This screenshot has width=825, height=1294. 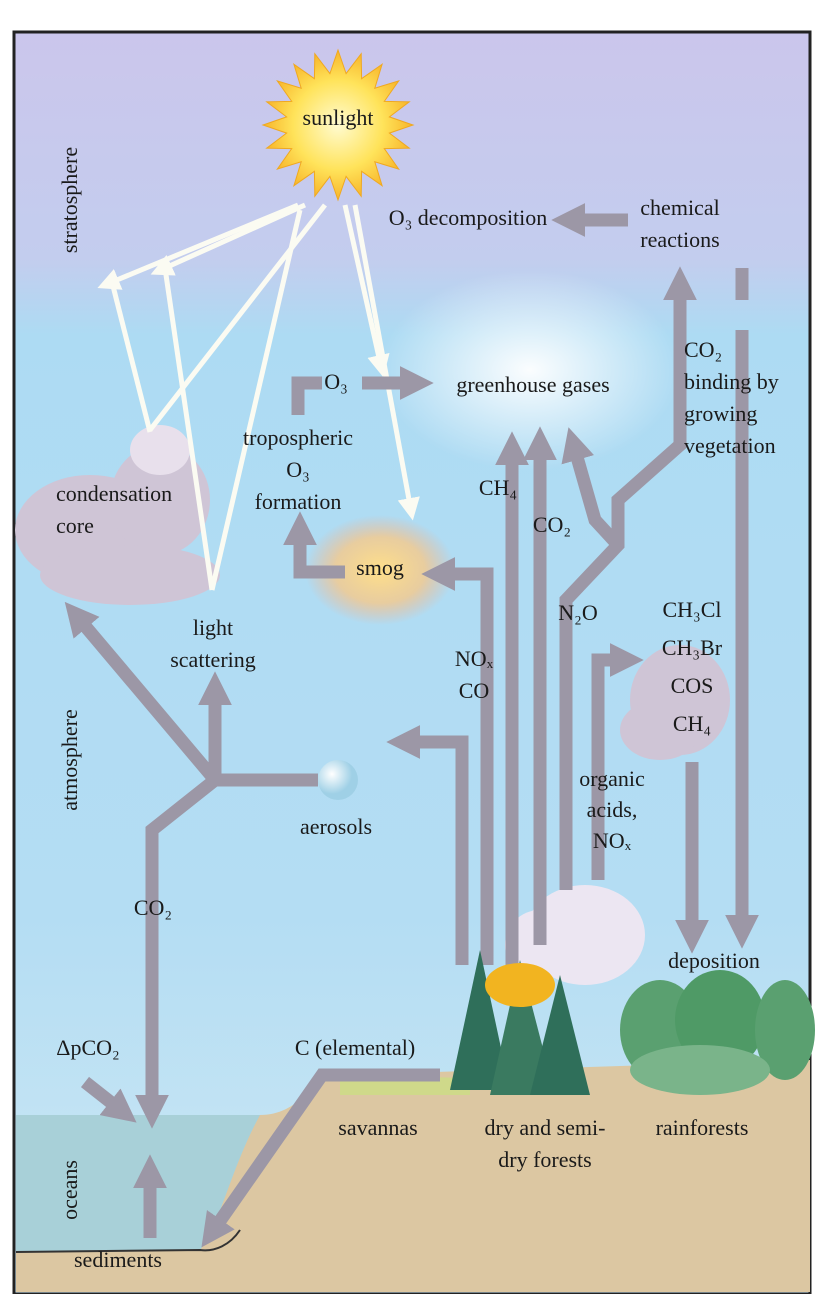 What do you see at coordinates (612, 778) in the screenshot?
I see `label-line: organic` at bounding box center [612, 778].